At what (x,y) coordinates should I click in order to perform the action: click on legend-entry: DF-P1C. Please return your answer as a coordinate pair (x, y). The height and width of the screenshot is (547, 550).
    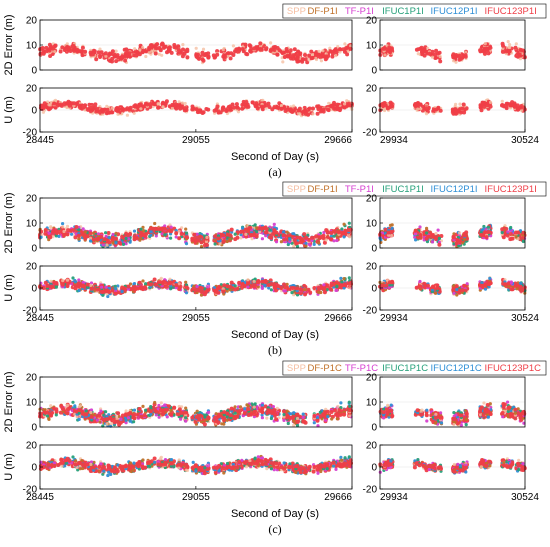
    Looking at the image, I should click on (325, 368).